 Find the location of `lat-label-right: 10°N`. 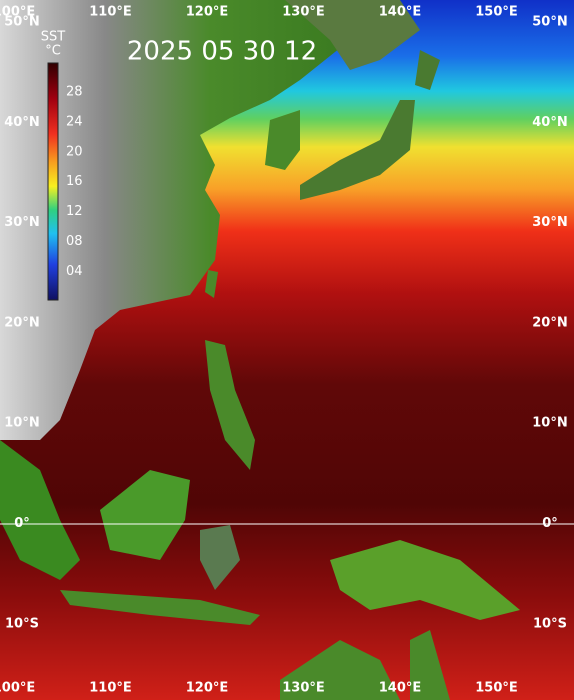

lat-label-right: 10°N is located at coordinates (549, 423).